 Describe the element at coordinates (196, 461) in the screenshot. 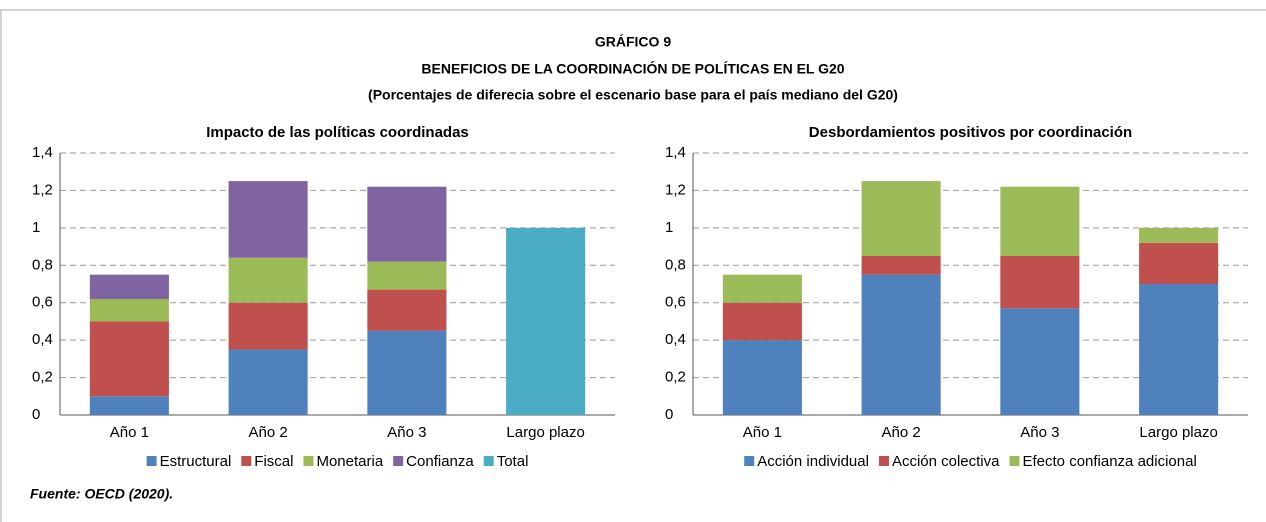

I see `legend-label: Estructural` at that location.